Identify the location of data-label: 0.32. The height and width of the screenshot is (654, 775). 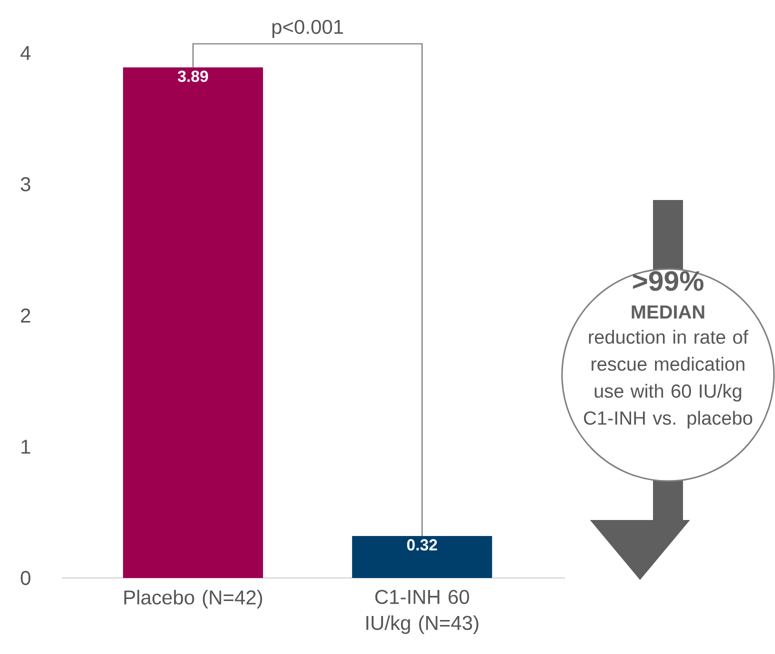
(422, 545).